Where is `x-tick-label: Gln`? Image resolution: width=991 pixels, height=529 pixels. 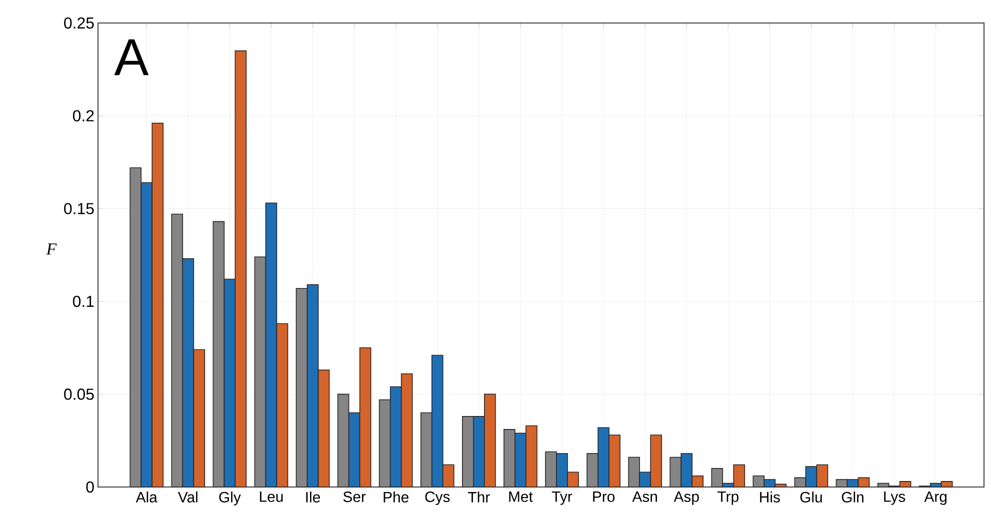
x-tick-label: Gln is located at coordinates (853, 497).